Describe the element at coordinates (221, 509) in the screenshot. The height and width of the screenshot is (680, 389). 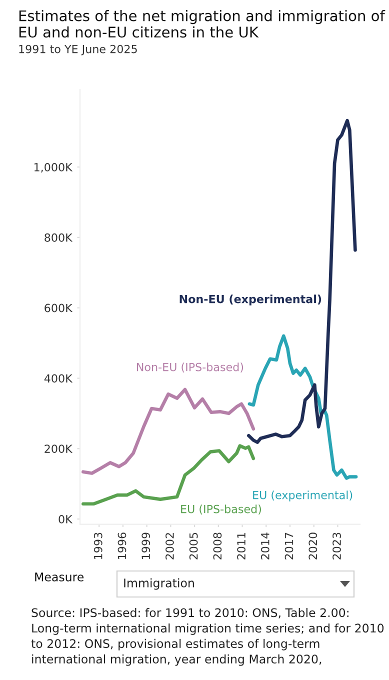
I see `series-label: EU (IPS-based)` at that location.